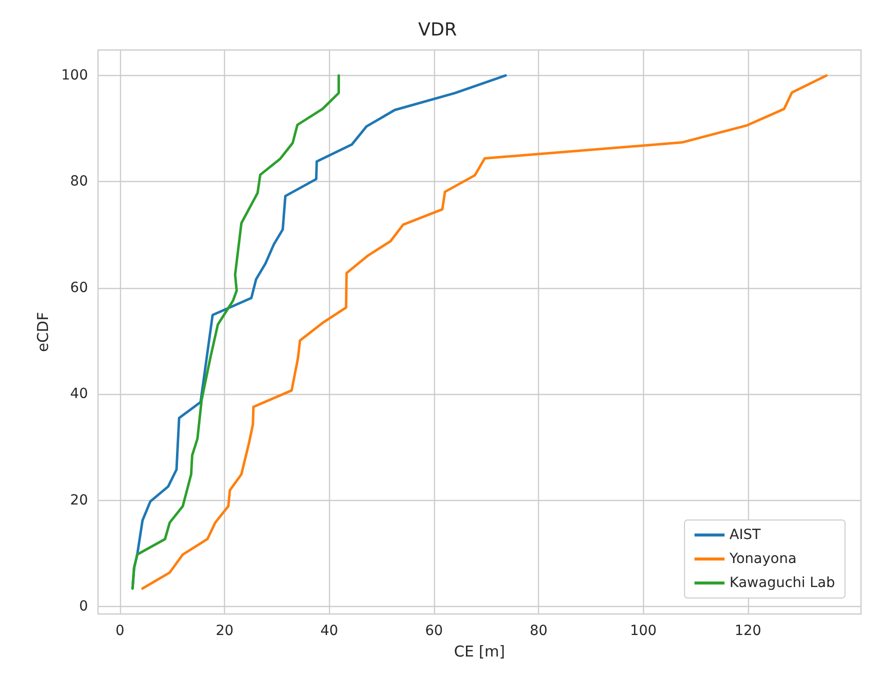  Describe the element at coordinates (43, 332) in the screenshot. I see `y-axis-title: eCDF` at that location.